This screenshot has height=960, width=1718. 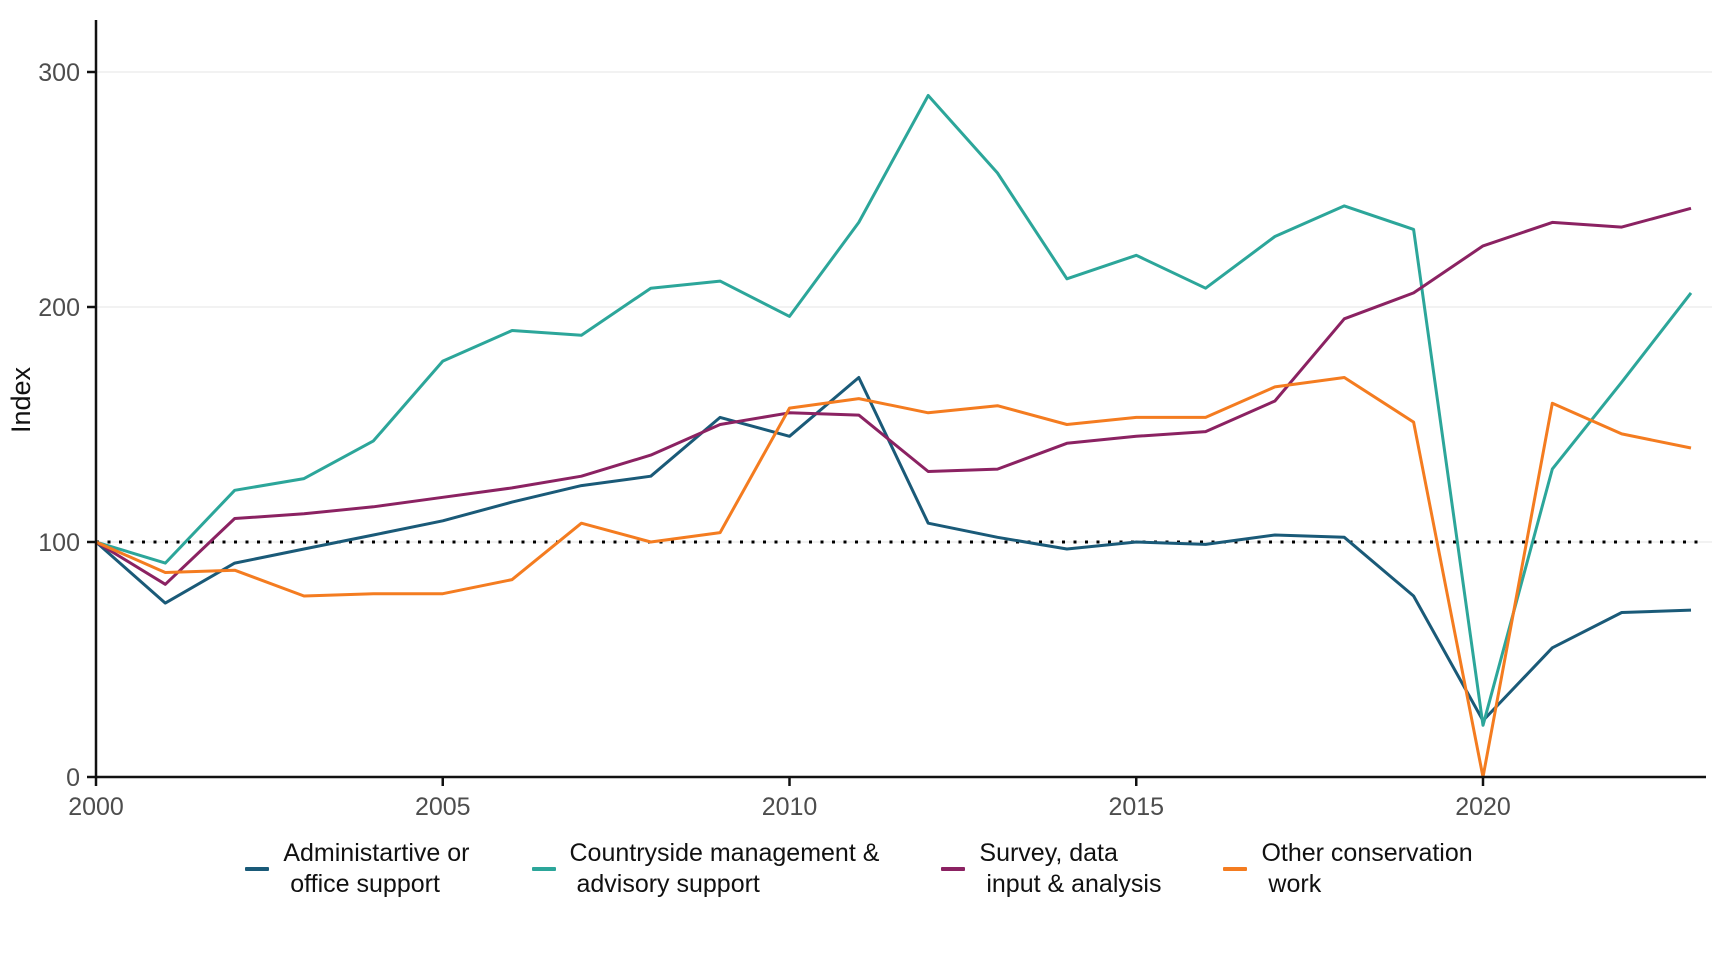 I want to click on y-tick-label-0: 0, so click(x=73, y=778).